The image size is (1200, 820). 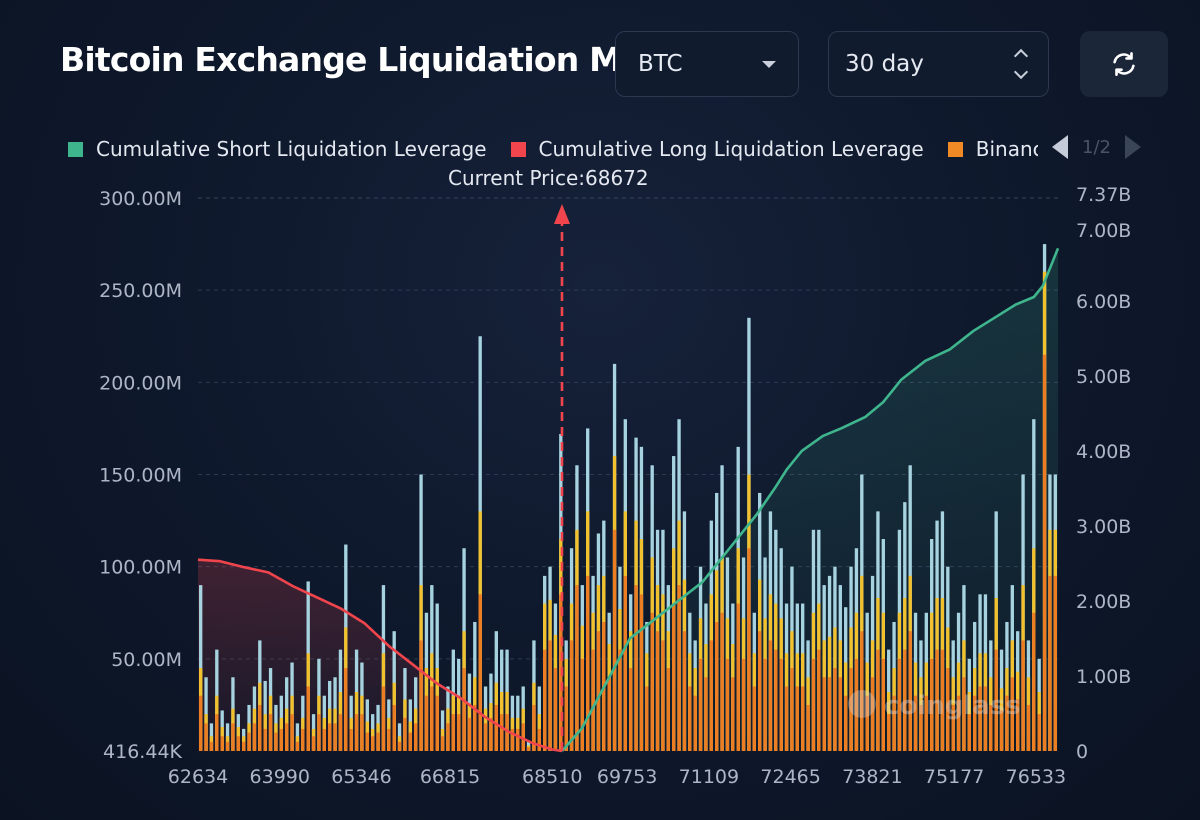 What do you see at coordinates (707, 64) in the screenshot?
I see `coin-select: BTC` at bounding box center [707, 64].